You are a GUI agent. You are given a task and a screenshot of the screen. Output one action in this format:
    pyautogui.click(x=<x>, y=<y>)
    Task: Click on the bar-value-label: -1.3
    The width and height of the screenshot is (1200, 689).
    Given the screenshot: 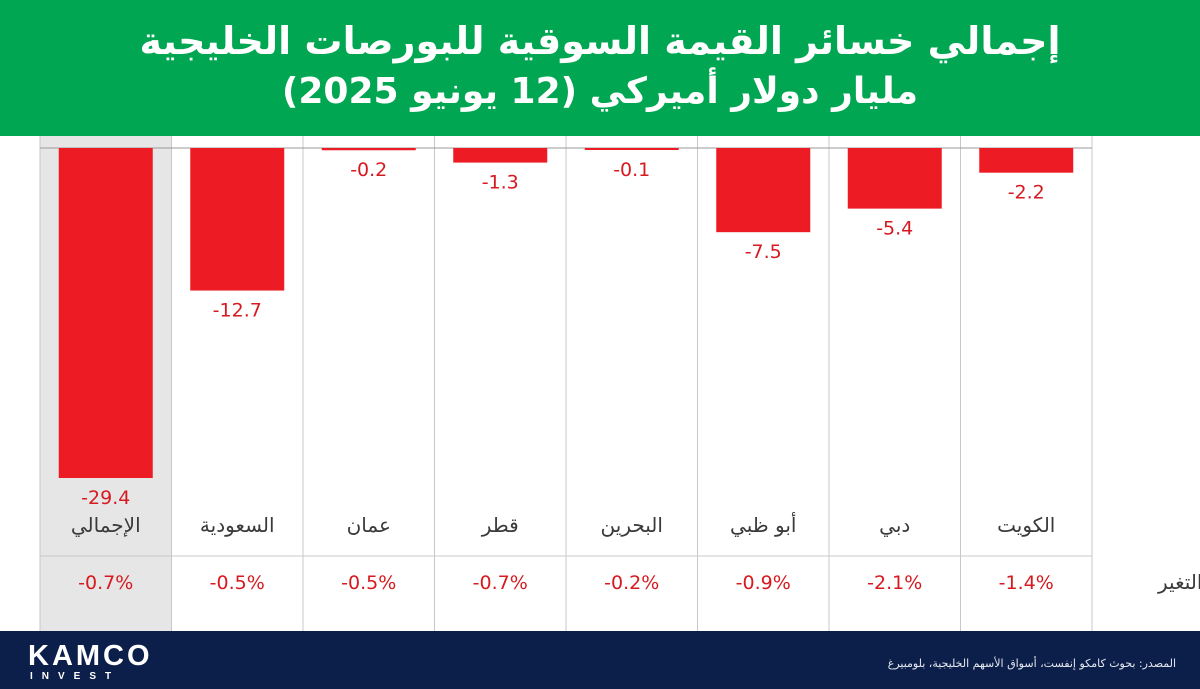 What is the action you would take?
    pyautogui.click(x=500, y=183)
    